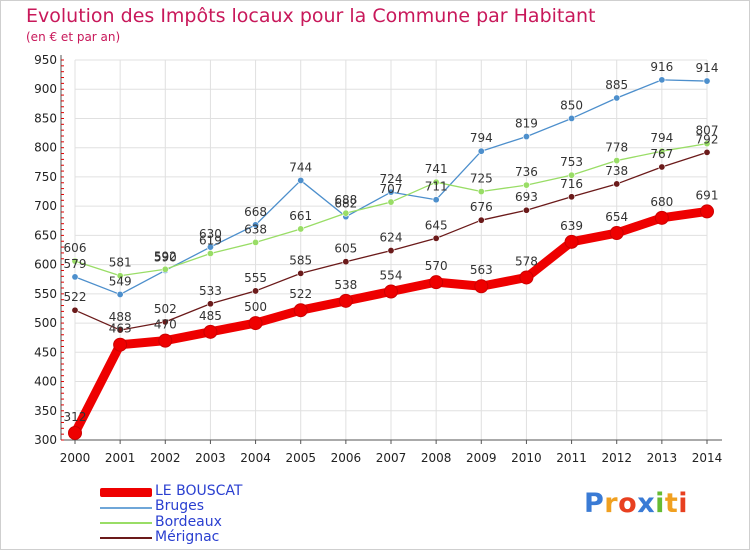  Describe the element at coordinates (661, 138) in the screenshot. I see `data-label-bordeaux: 794` at that location.